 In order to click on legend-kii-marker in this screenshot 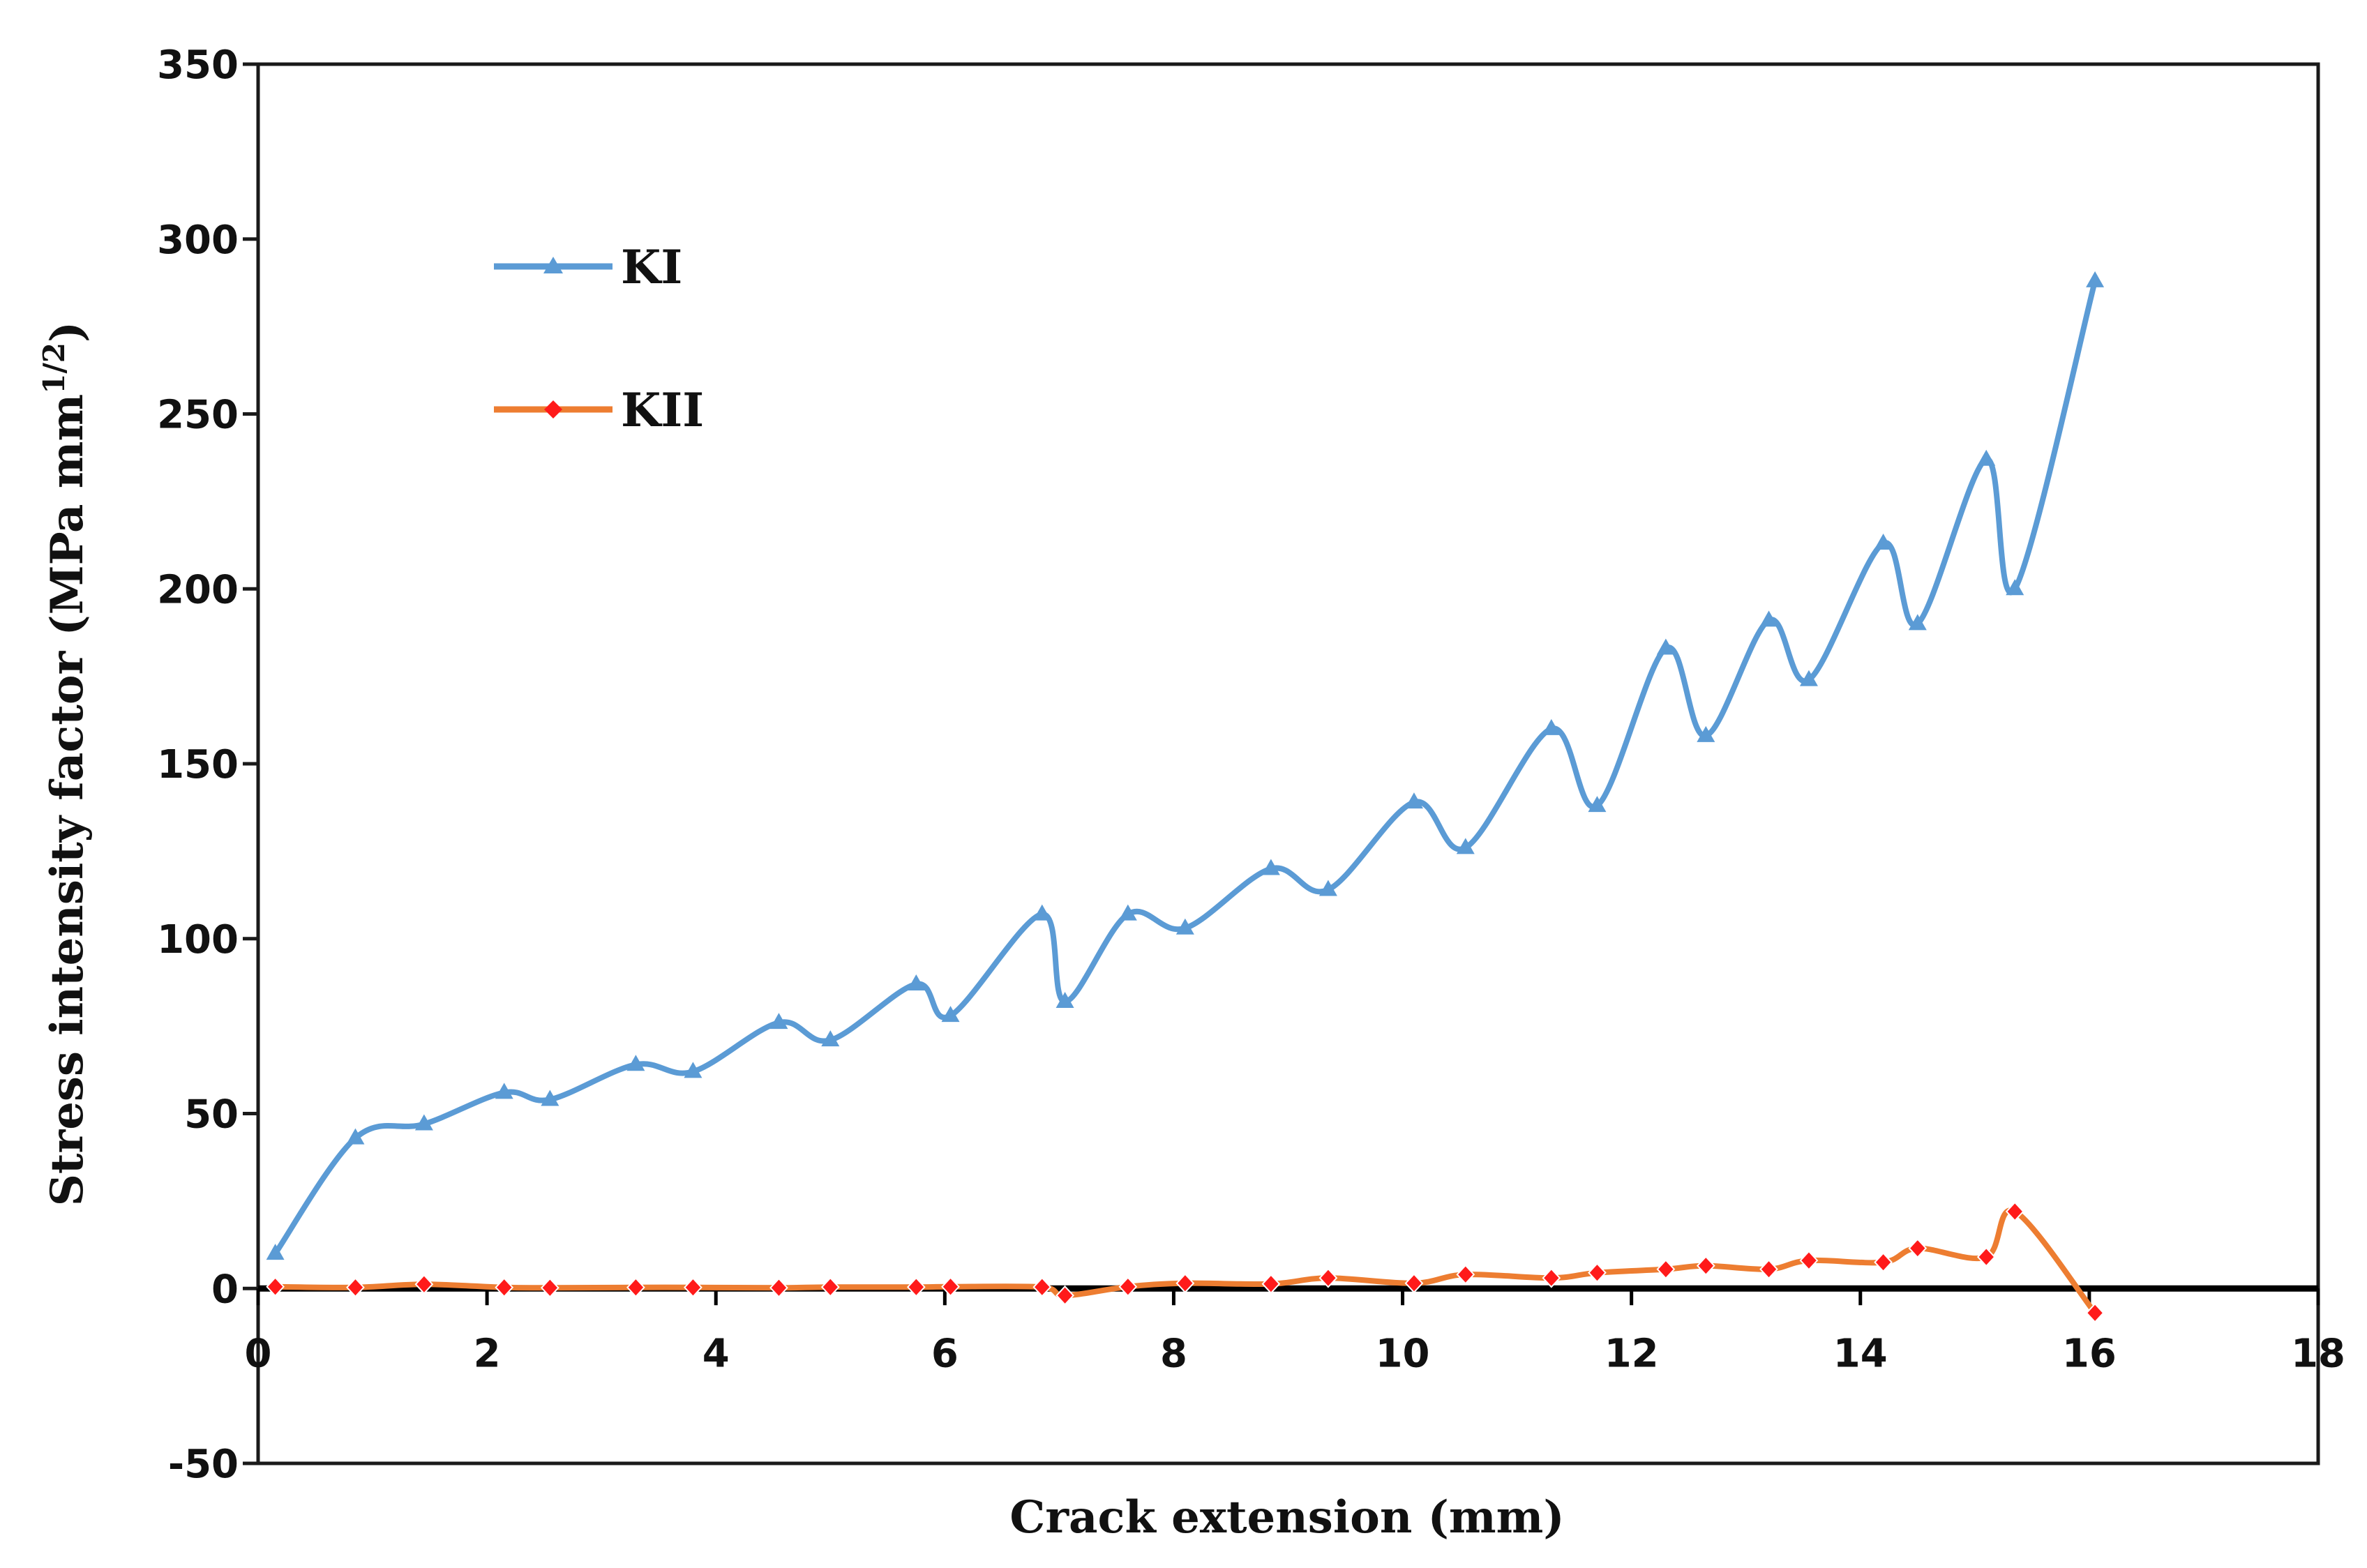, I will do `click(553, 409)`.